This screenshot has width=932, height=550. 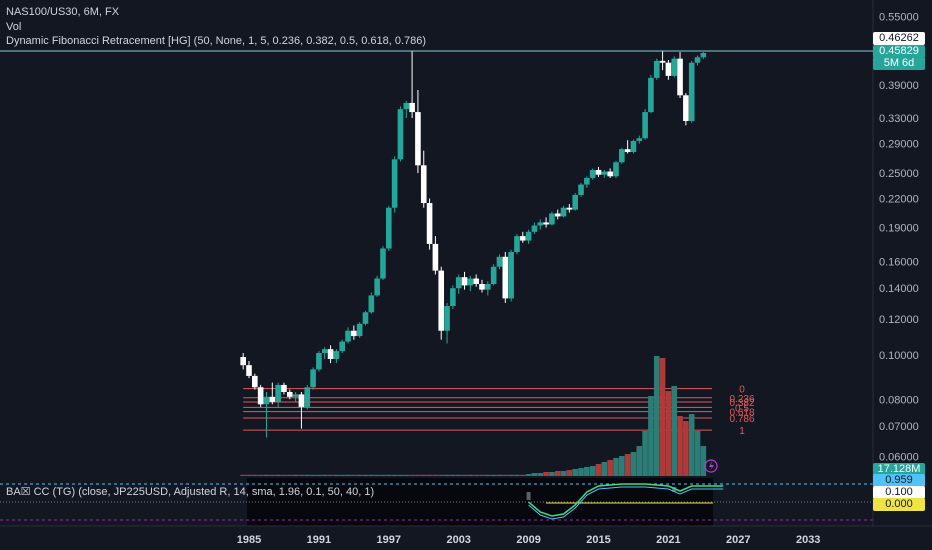 What do you see at coordinates (458, 540) in the screenshot?
I see `time-tick-label: 2003` at bounding box center [458, 540].